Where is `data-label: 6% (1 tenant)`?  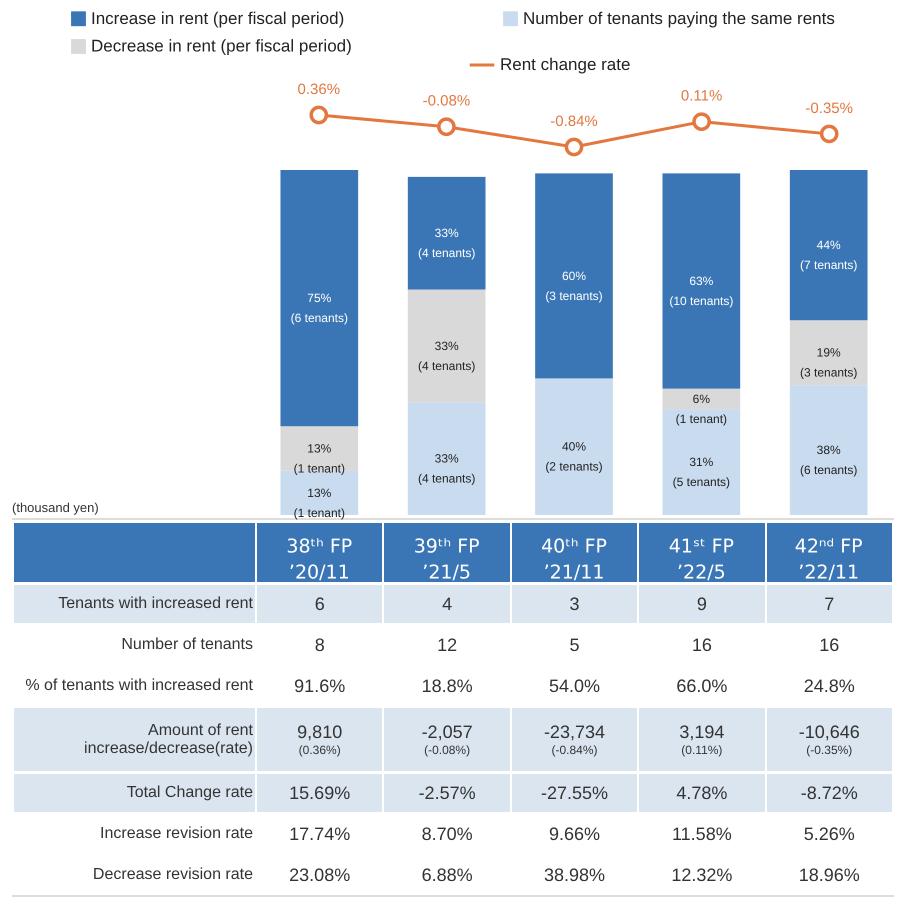
data-label: 6% (1 tenant) is located at coordinates (702, 409).